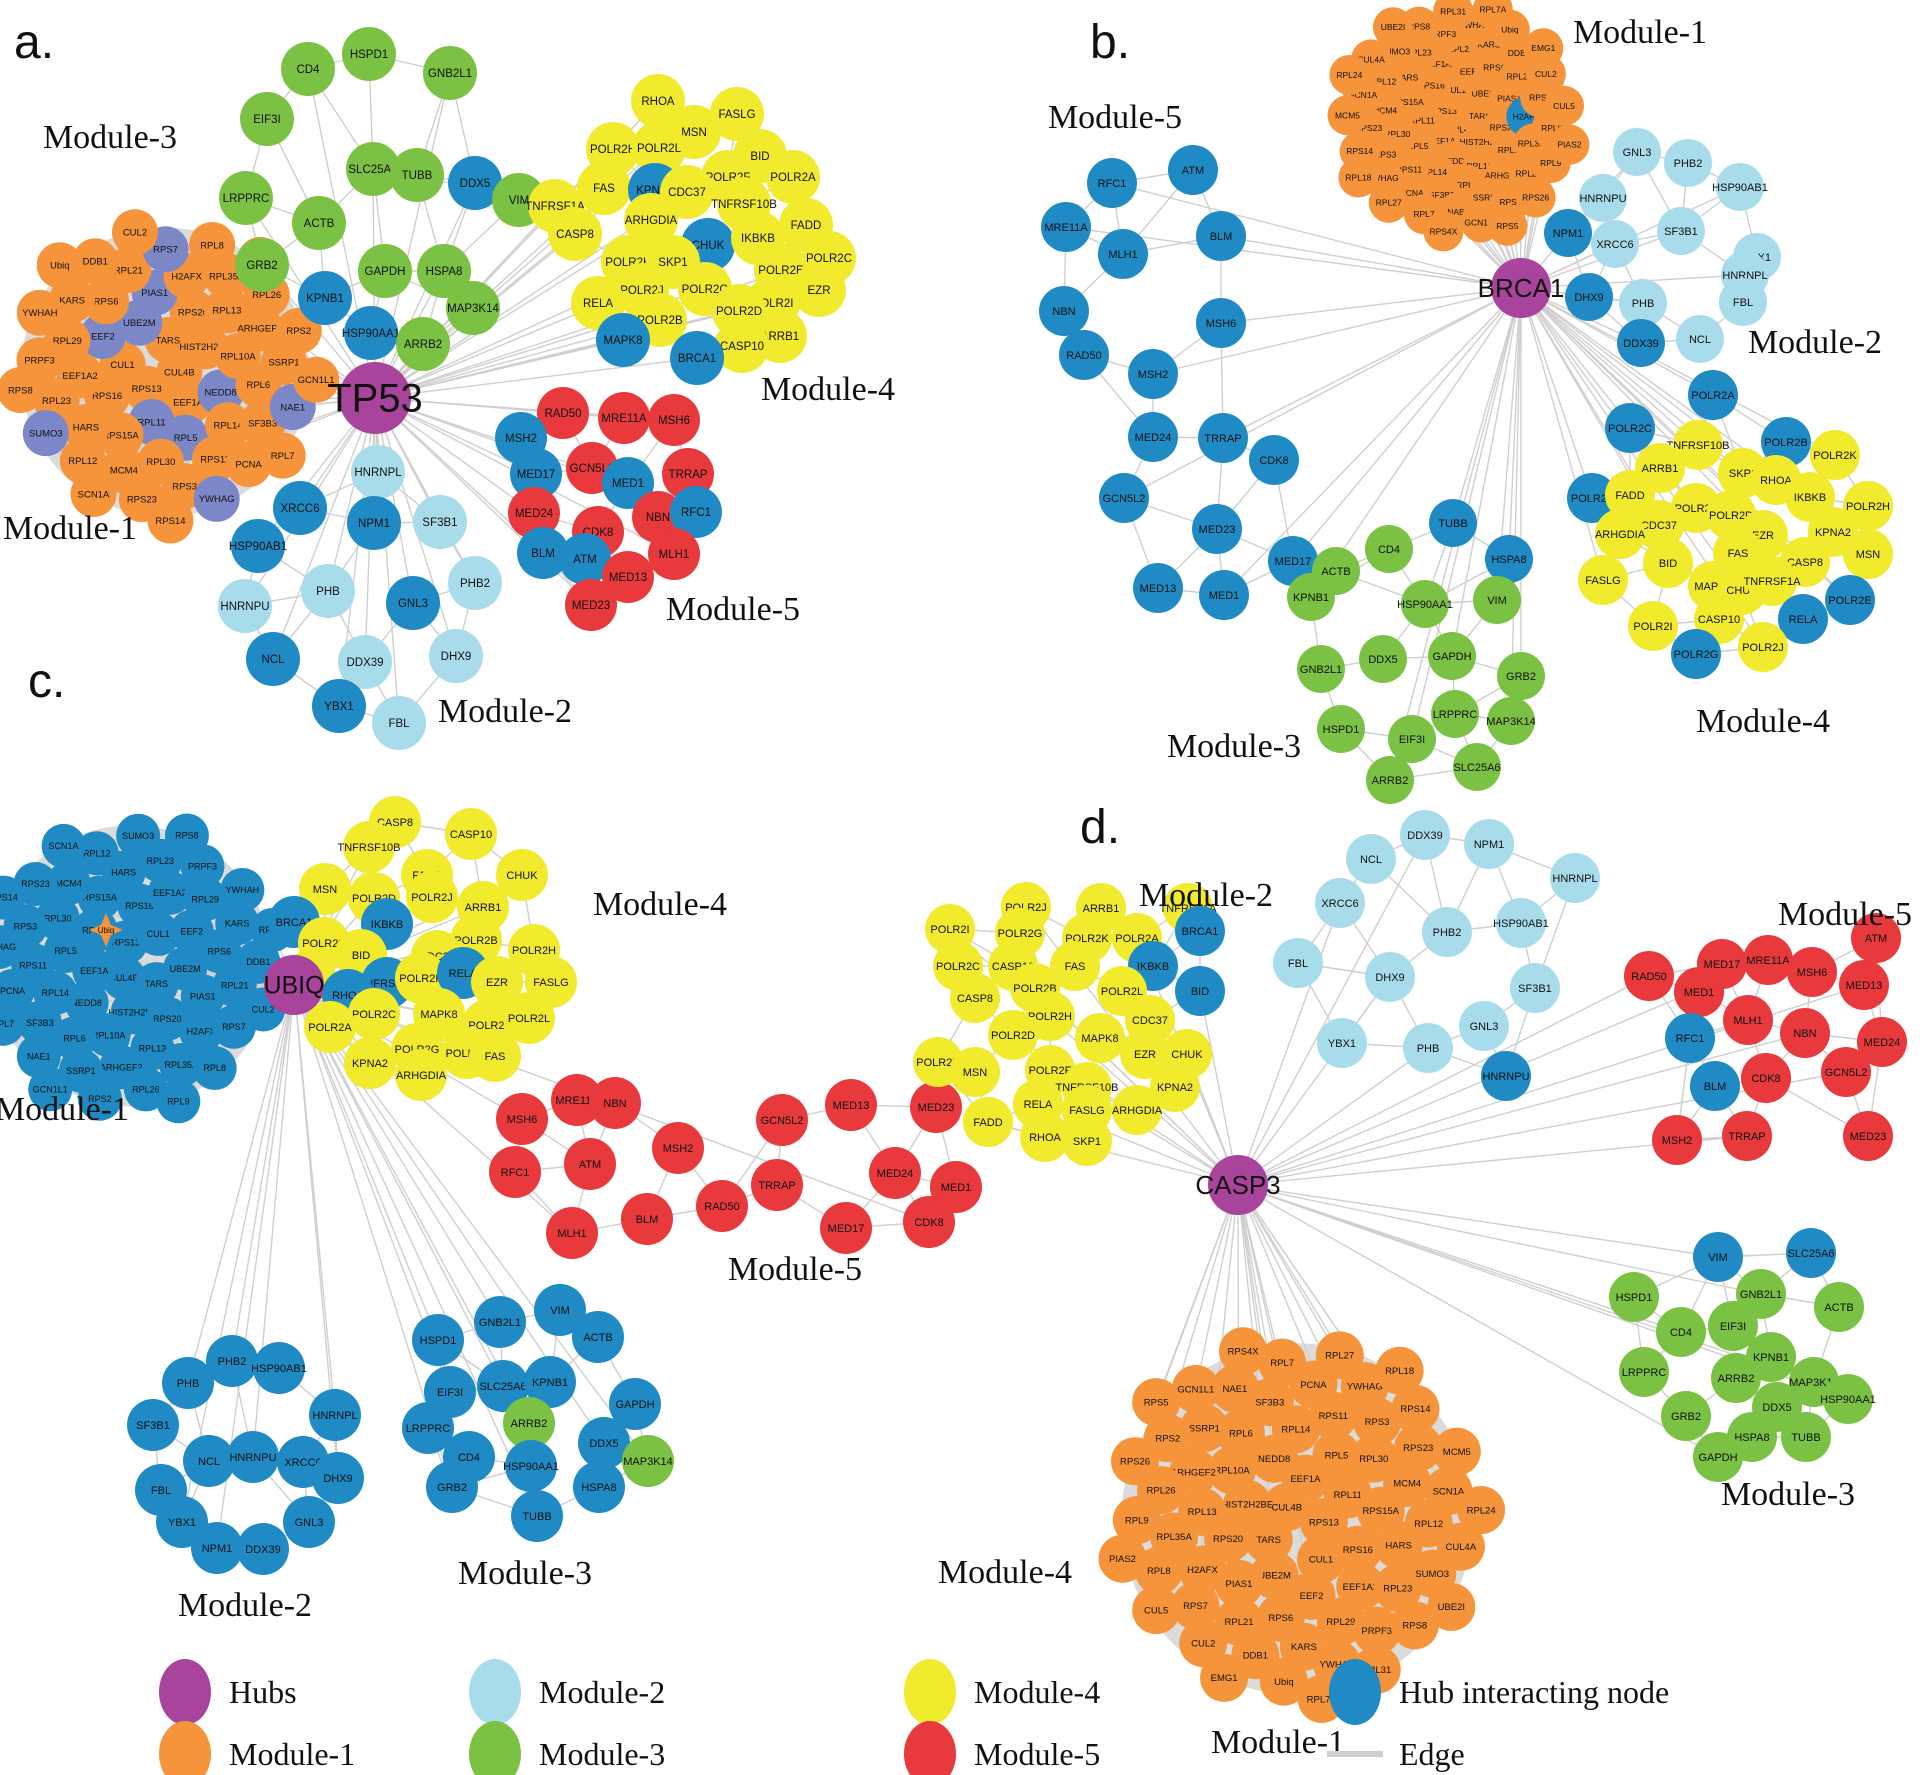  I want to click on gene-node-label: RPS15A, so click(1381, 1511).